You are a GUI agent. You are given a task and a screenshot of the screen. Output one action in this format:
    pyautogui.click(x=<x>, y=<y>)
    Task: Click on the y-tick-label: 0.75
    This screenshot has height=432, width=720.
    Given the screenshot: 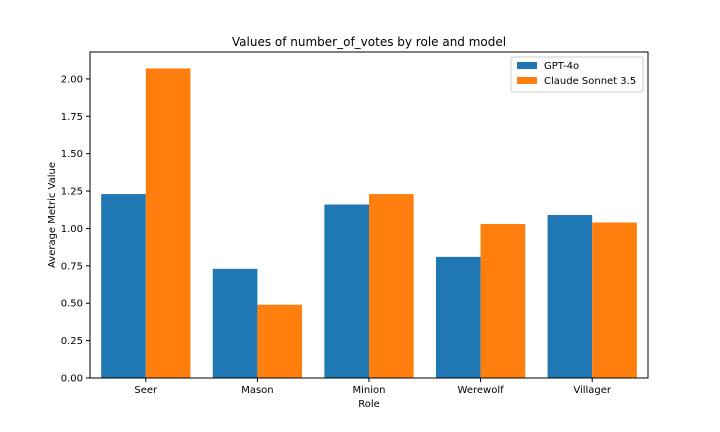 What is the action you would take?
    pyautogui.click(x=72, y=266)
    